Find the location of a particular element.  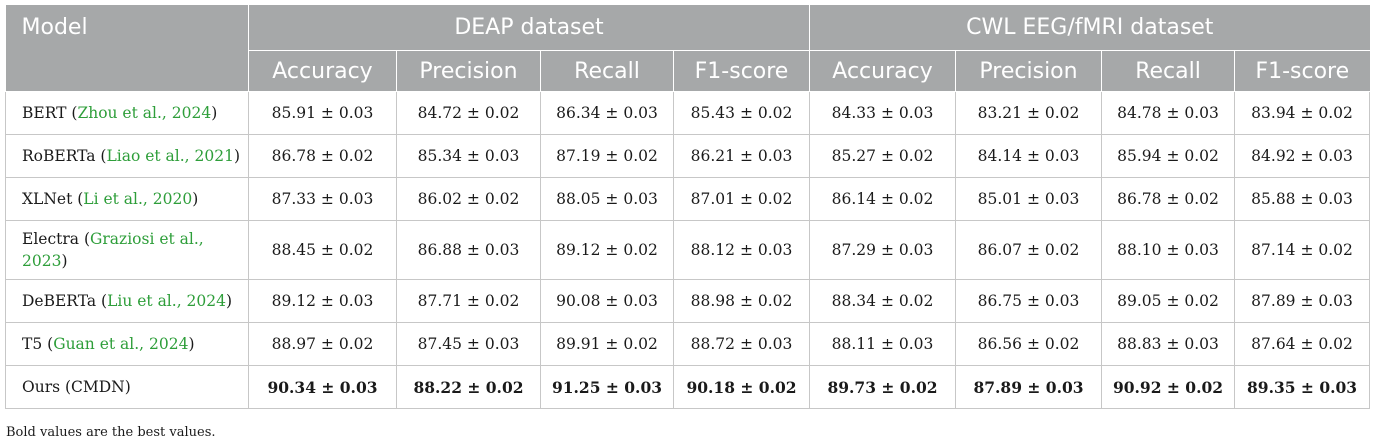

value-cell: 89.12 ± 0.02 is located at coordinates (607, 250).